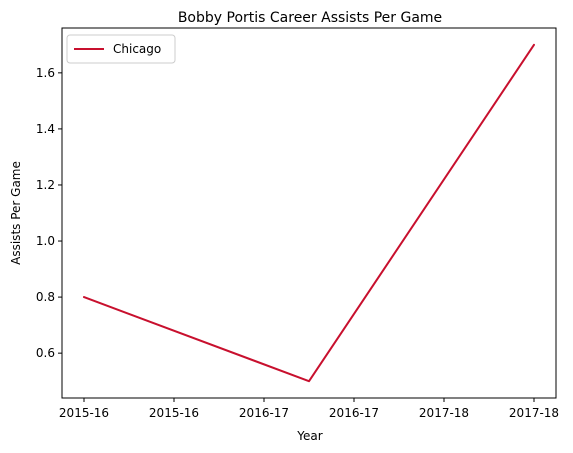 This screenshot has width=573, height=453. I want to click on legend-label-chicago: Chicago, so click(137, 49).